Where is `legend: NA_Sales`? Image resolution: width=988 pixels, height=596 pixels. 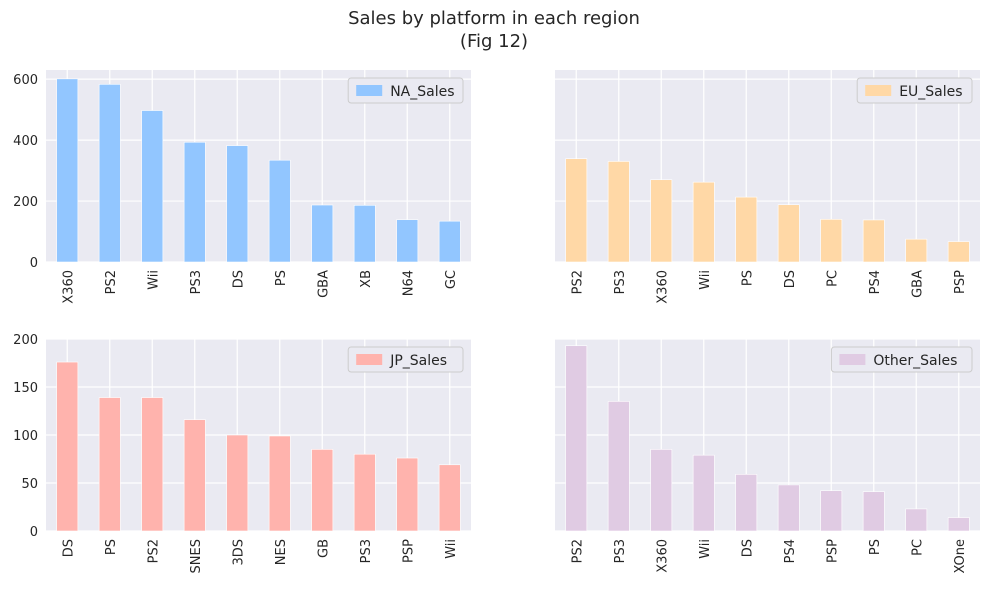
legend: NA_Sales is located at coordinates (405, 90).